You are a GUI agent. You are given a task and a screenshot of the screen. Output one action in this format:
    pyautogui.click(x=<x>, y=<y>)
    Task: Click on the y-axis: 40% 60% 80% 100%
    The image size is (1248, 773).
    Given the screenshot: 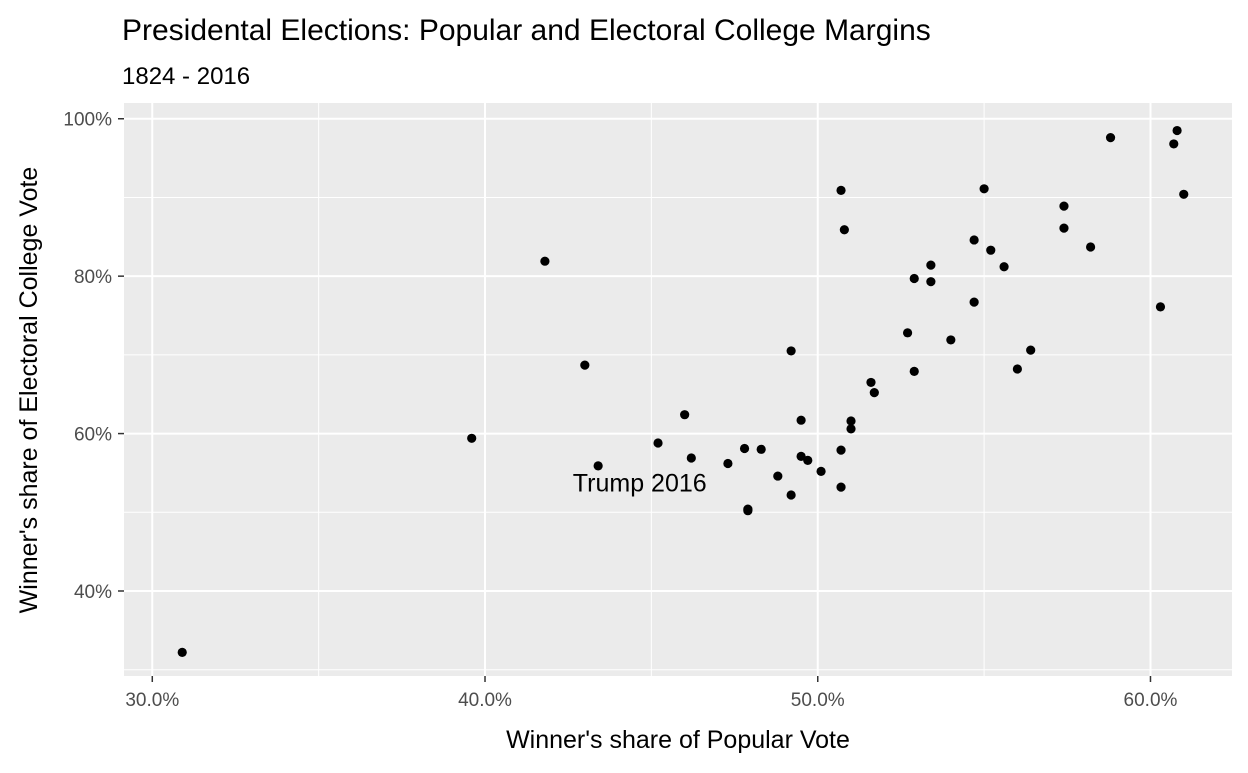 What is the action you would take?
    pyautogui.click(x=93, y=356)
    